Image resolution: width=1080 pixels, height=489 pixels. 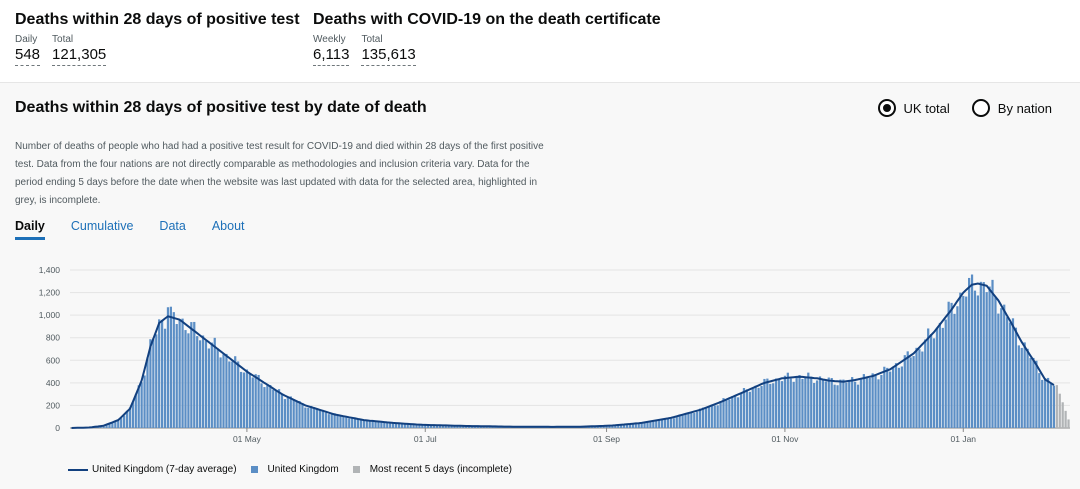 I want to click on tab-about: About, so click(x=228, y=229).